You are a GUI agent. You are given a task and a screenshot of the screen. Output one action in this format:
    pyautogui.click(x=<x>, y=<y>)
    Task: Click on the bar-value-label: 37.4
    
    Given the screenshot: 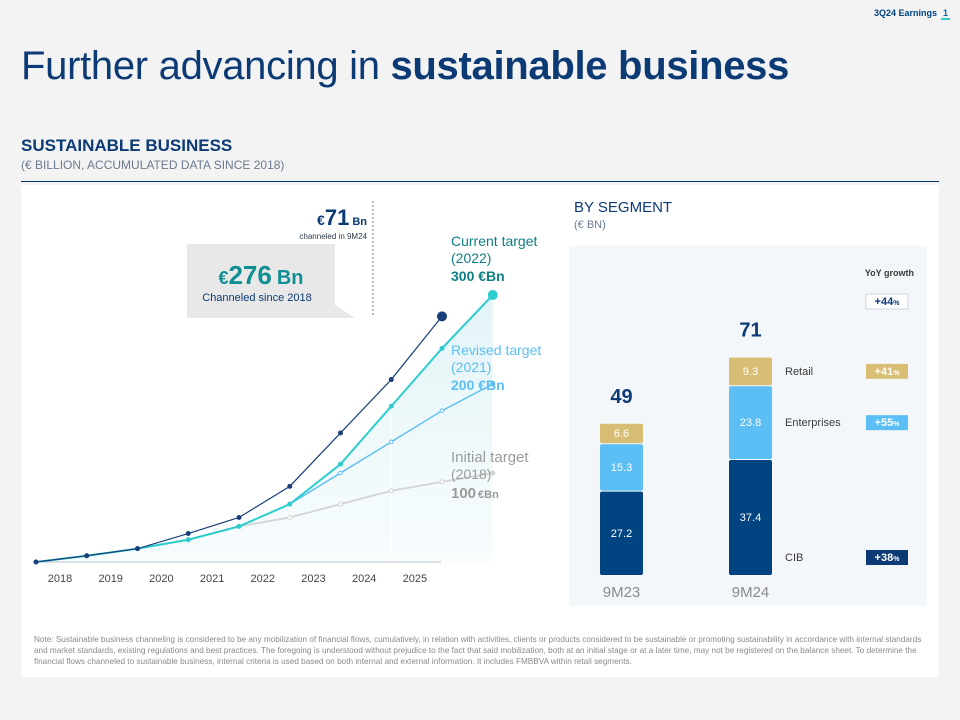 What is the action you would take?
    pyautogui.click(x=750, y=518)
    